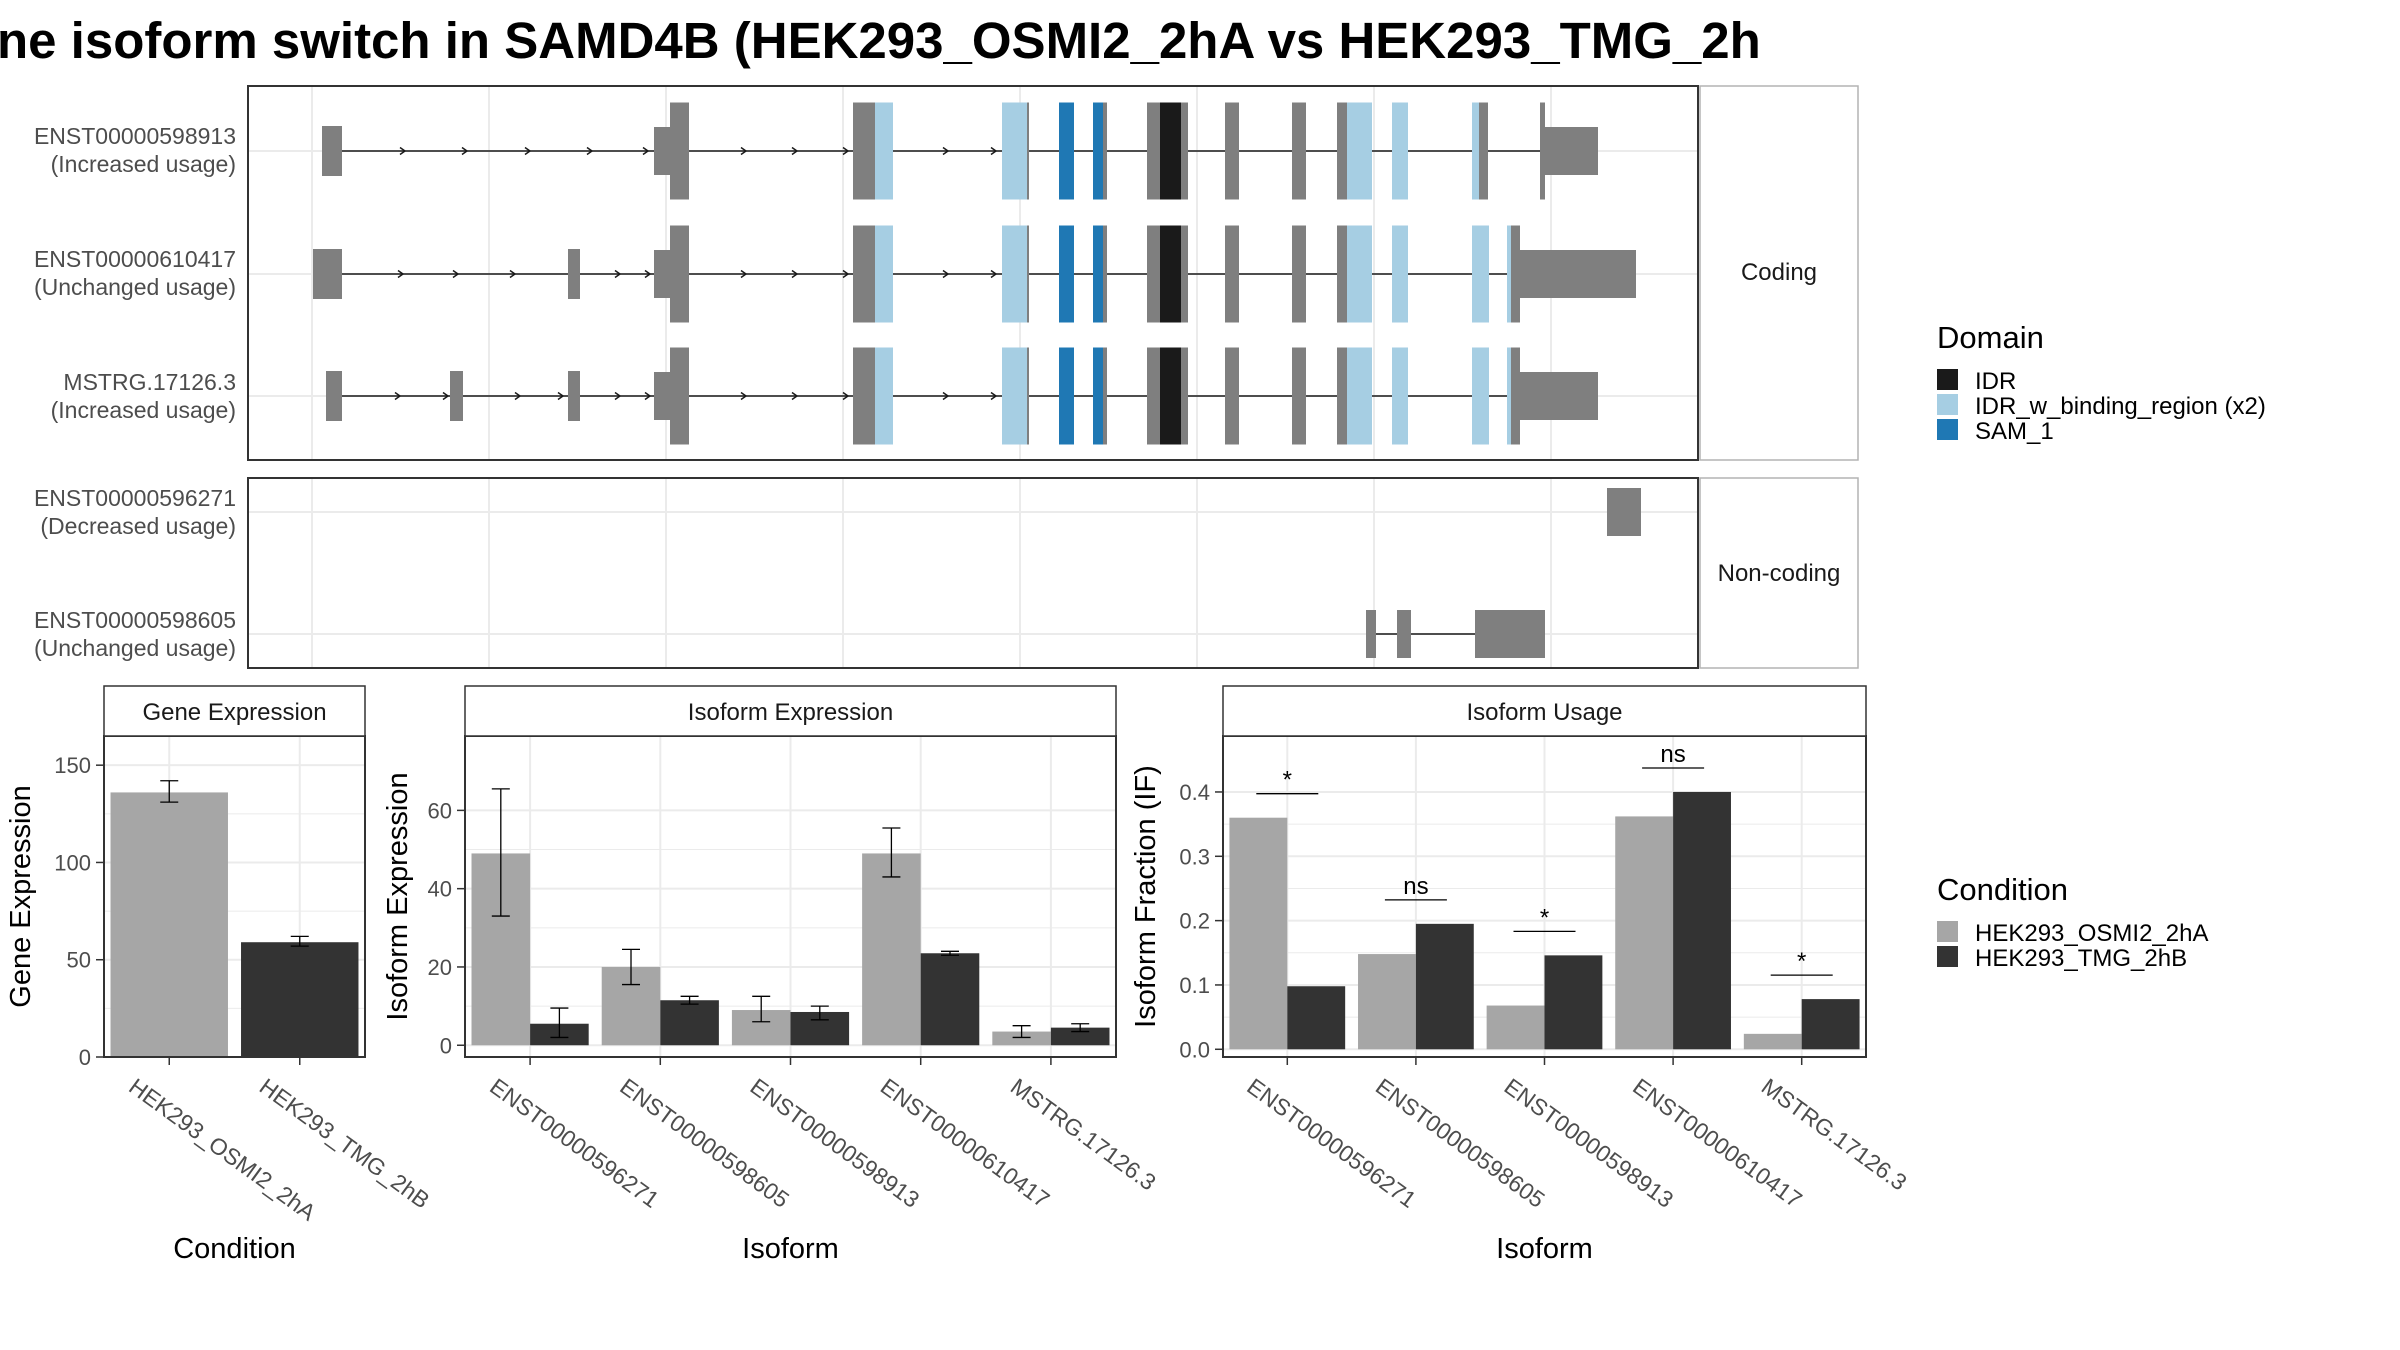 This screenshot has width=2400, height=1350. What do you see at coordinates (135, 259) in the screenshot?
I see `transcript-name: ENST00000610417` at bounding box center [135, 259].